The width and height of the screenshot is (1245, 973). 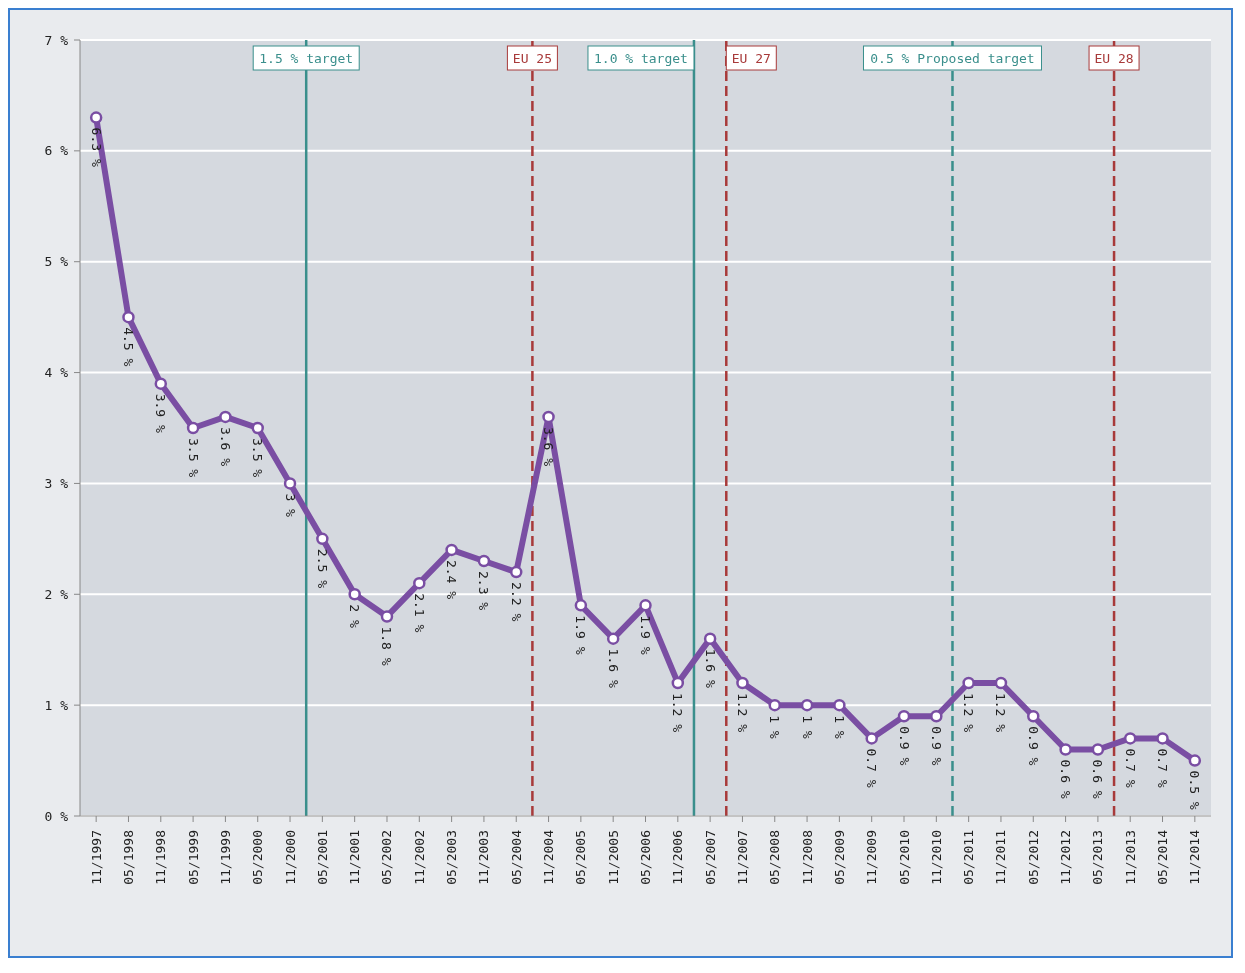 I want to click on data-label: 3 %, so click(x=290, y=505).